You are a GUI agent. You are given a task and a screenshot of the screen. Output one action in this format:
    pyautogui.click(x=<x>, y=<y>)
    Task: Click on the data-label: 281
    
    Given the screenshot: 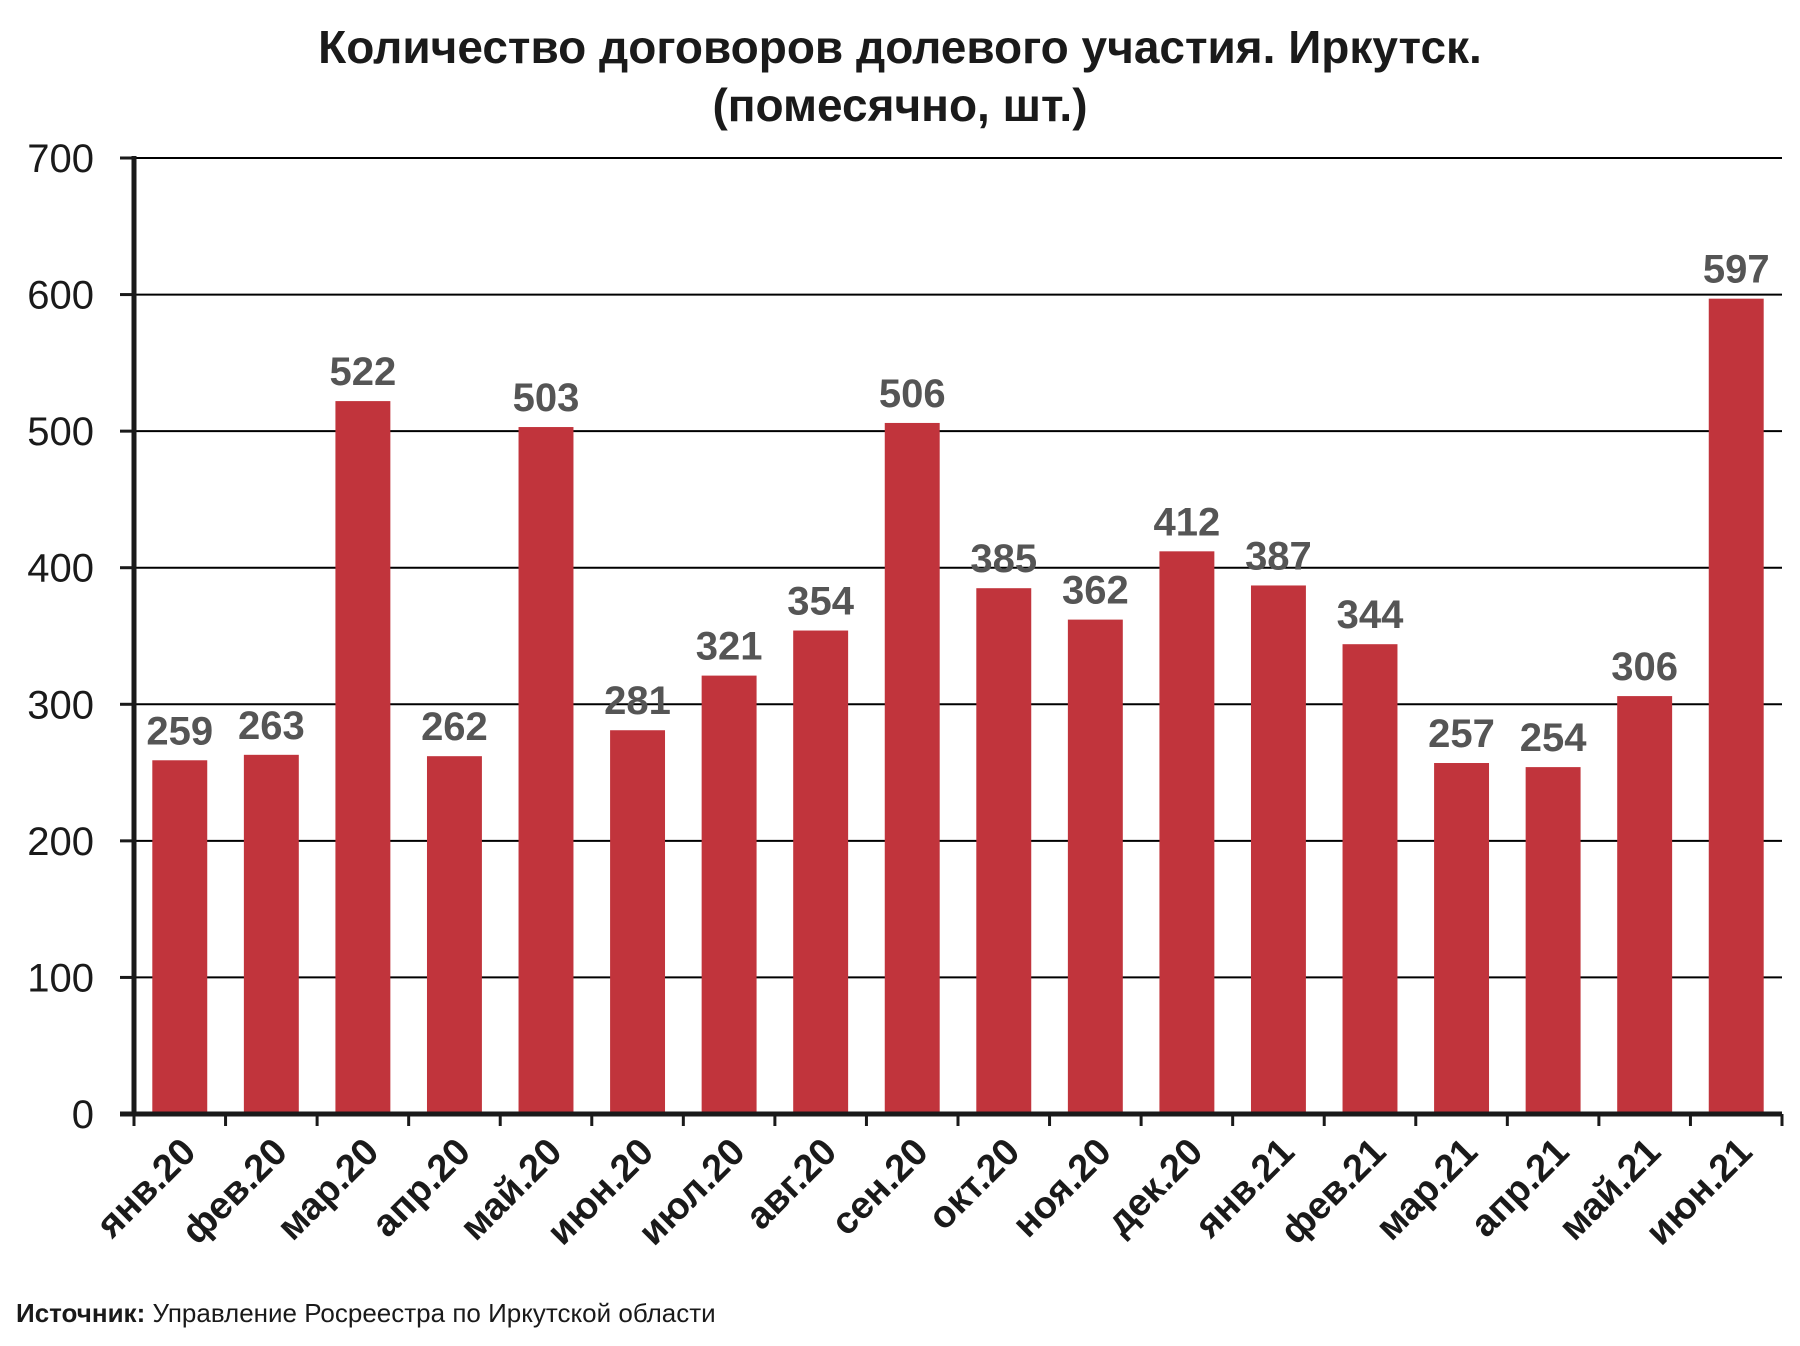 What is the action you would take?
    pyautogui.click(x=637, y=701)
    